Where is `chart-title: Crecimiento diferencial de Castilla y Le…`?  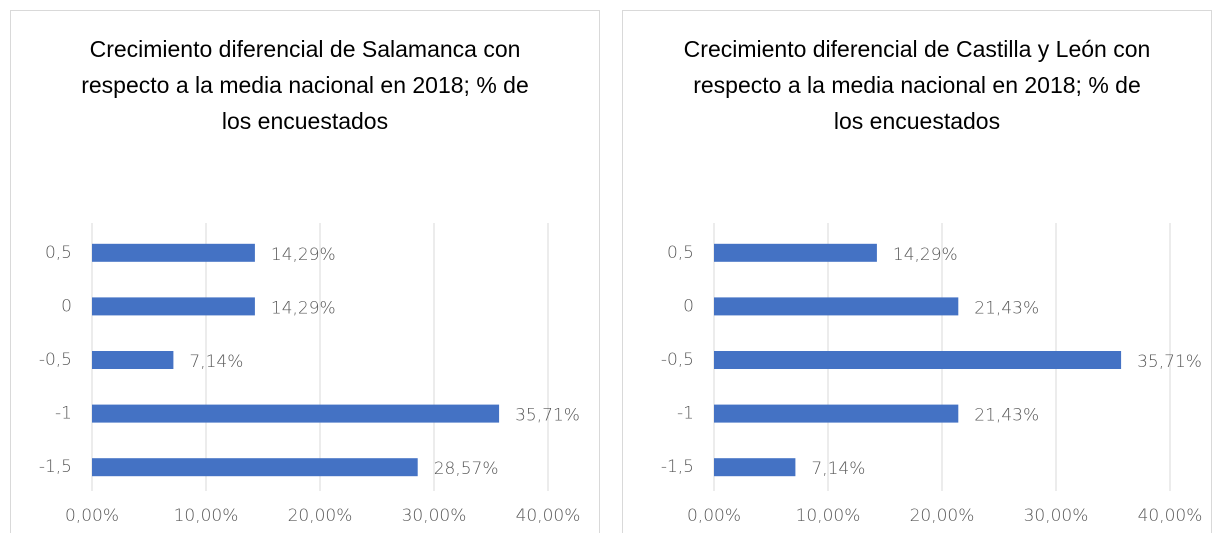
chart-title: Crecimiento diferencial de Castilla y Le… is located at coordinates (917, 85).